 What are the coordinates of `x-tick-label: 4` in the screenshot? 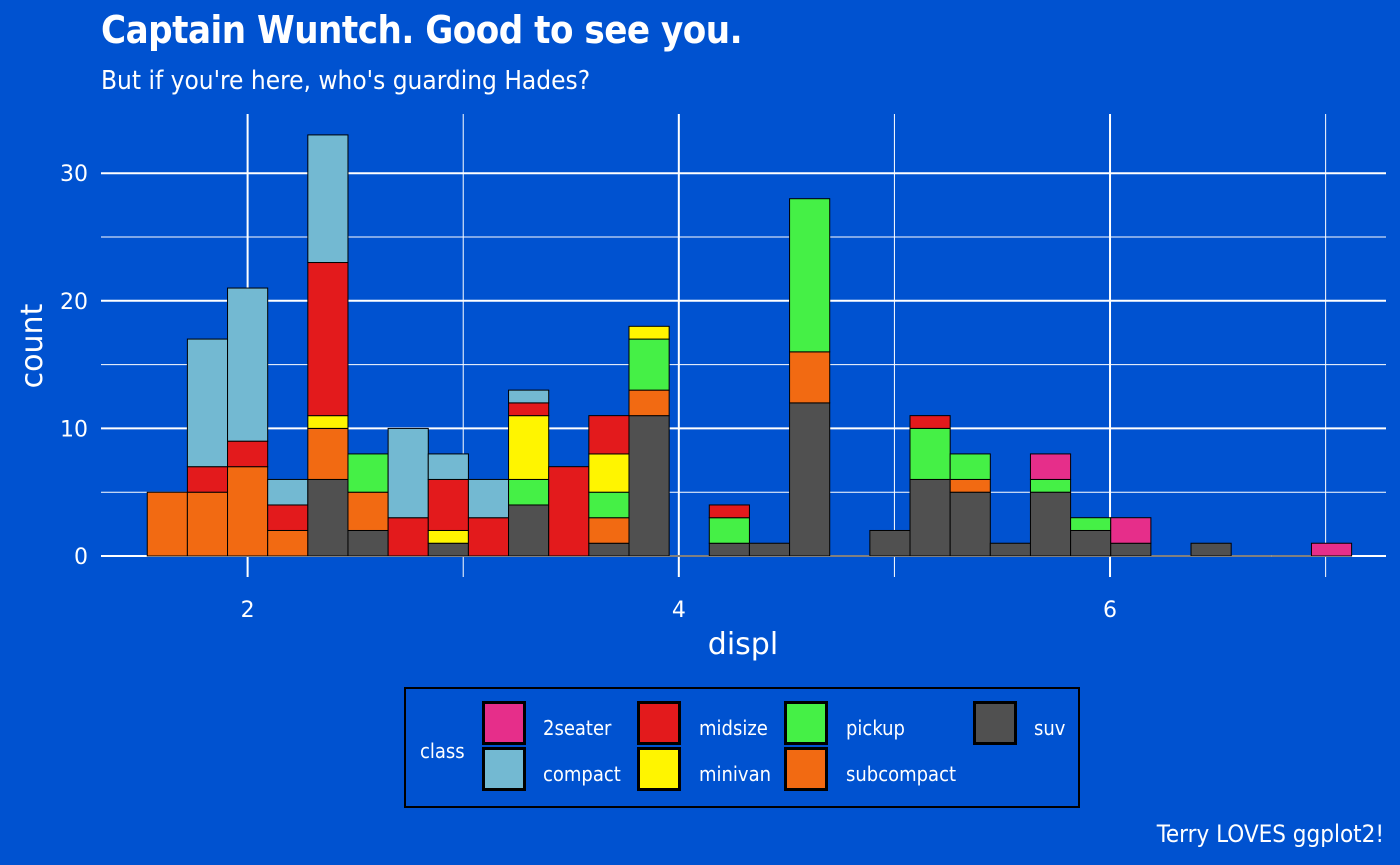 It's located at (679, 610).